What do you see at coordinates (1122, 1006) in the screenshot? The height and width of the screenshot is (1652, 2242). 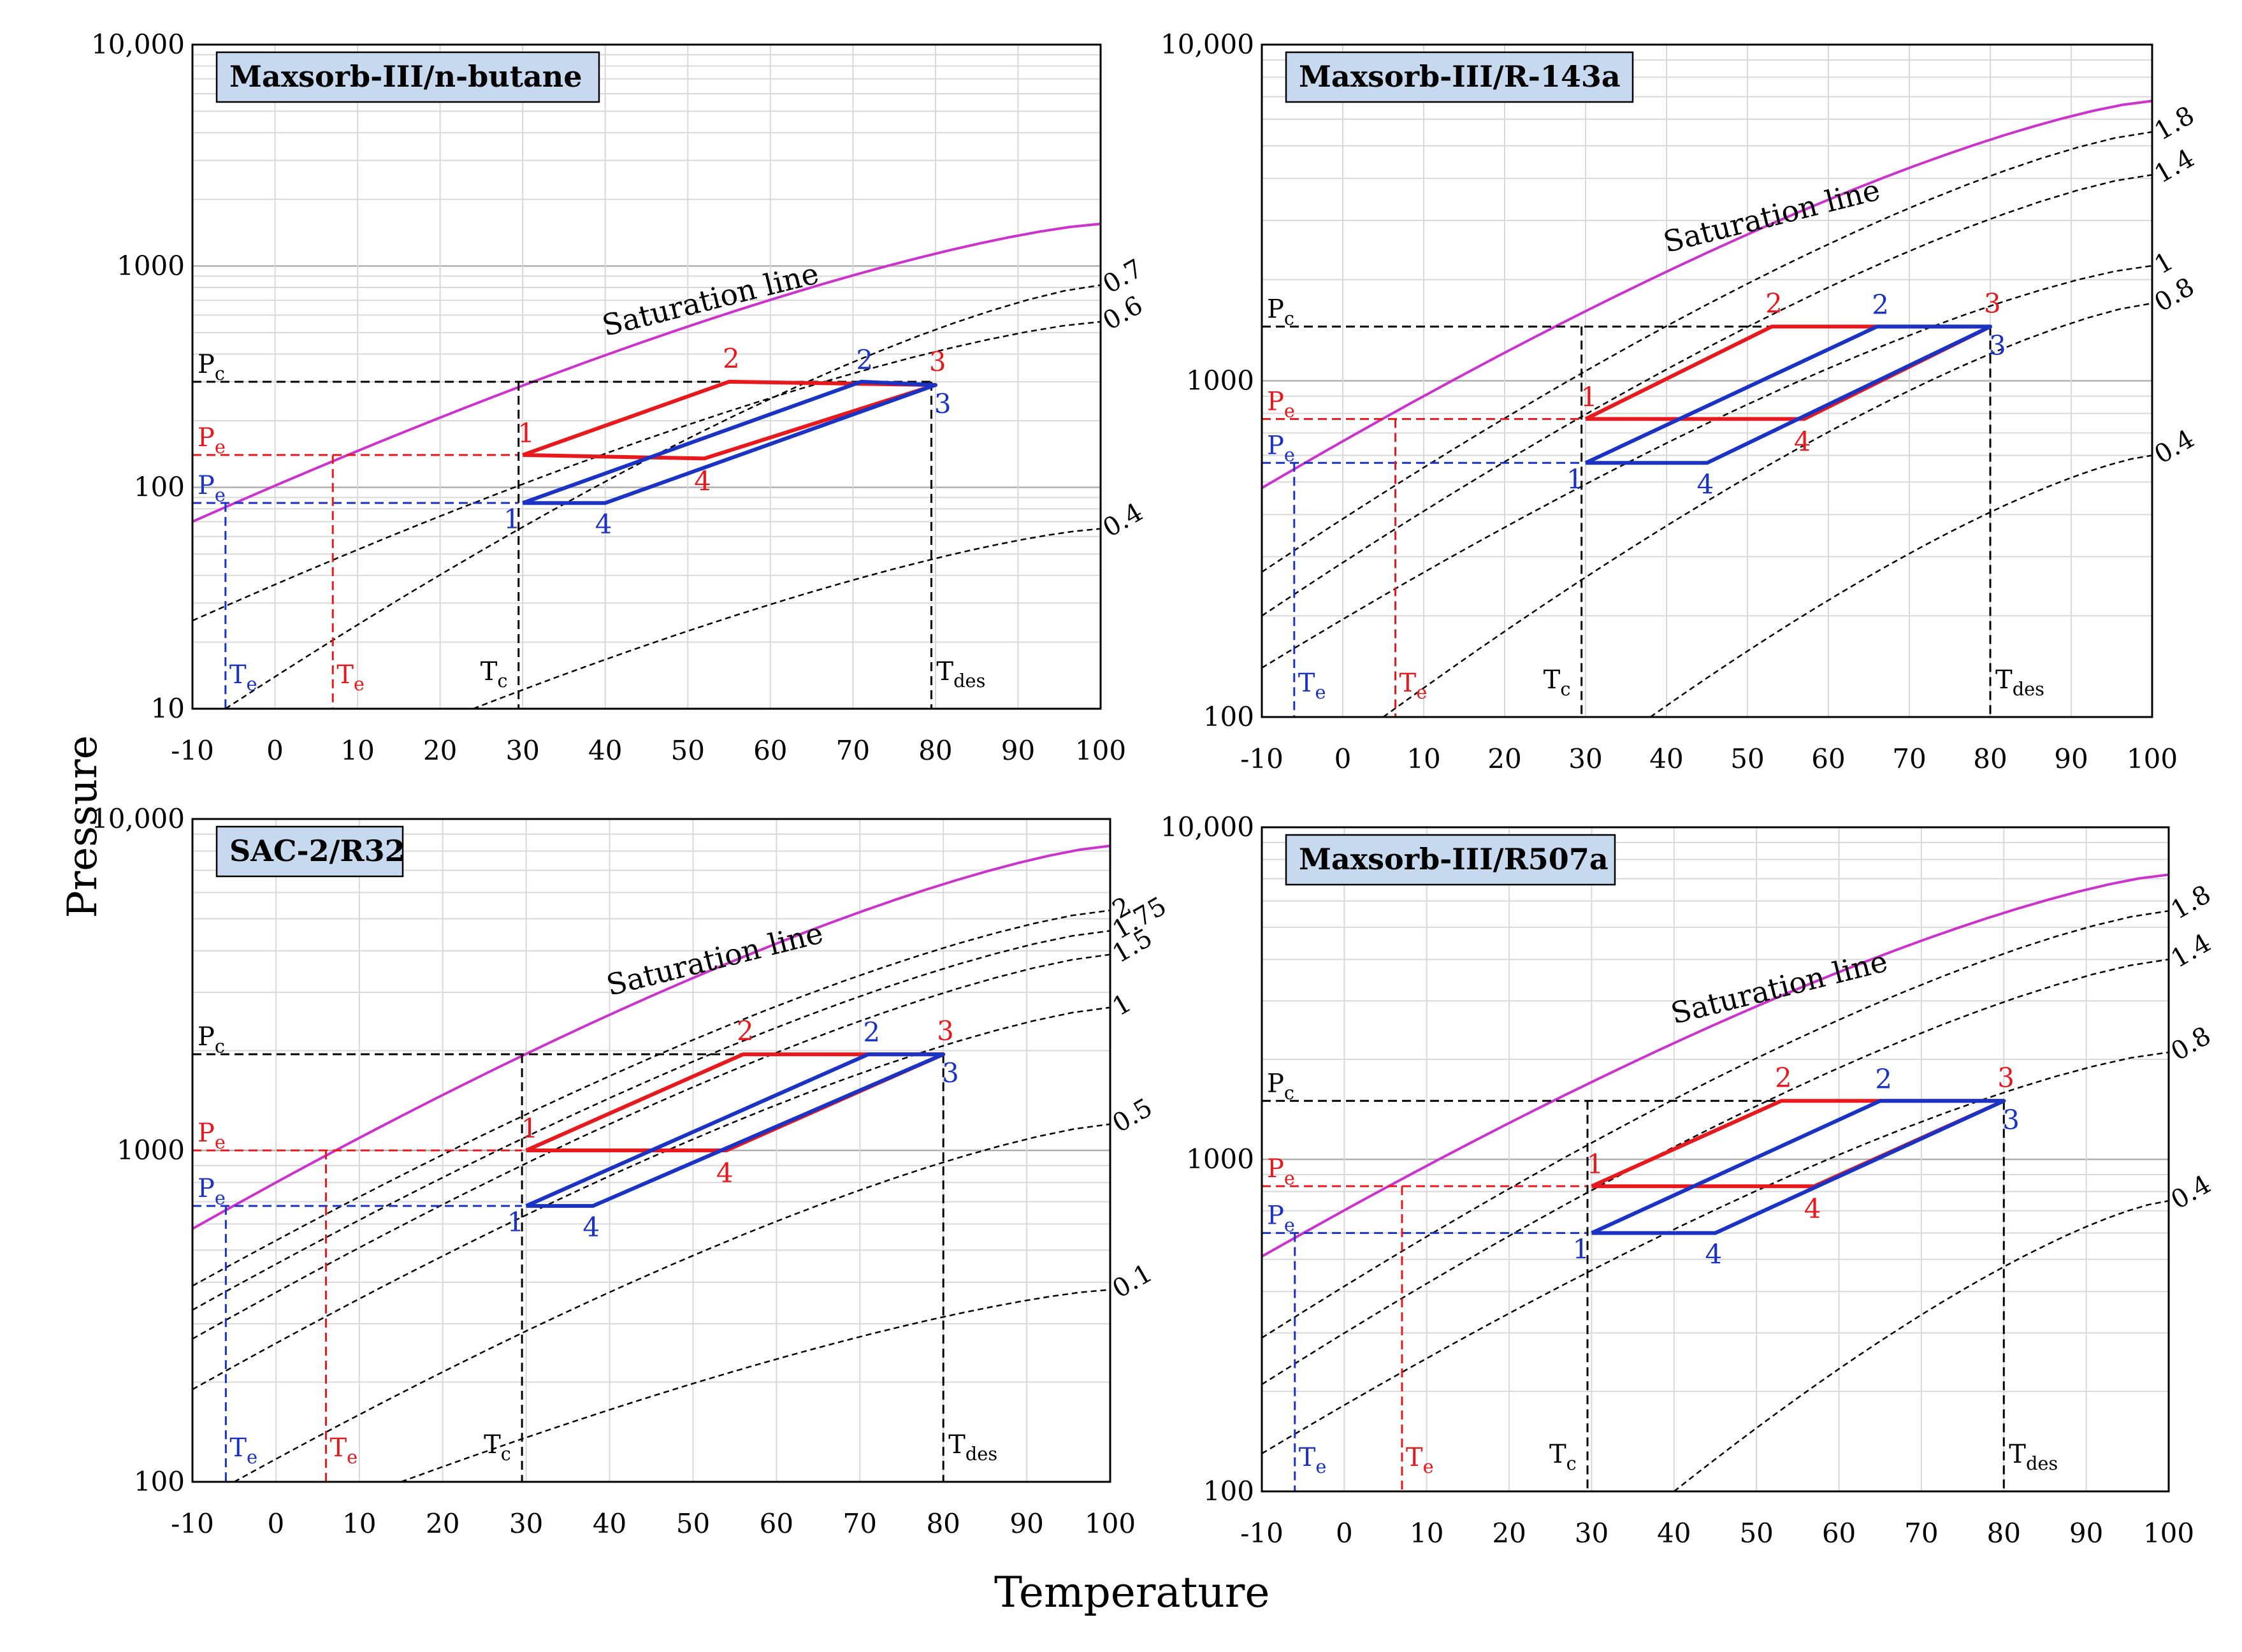 I see `isostere-label: 1` at bounding box center [1122, 1006].